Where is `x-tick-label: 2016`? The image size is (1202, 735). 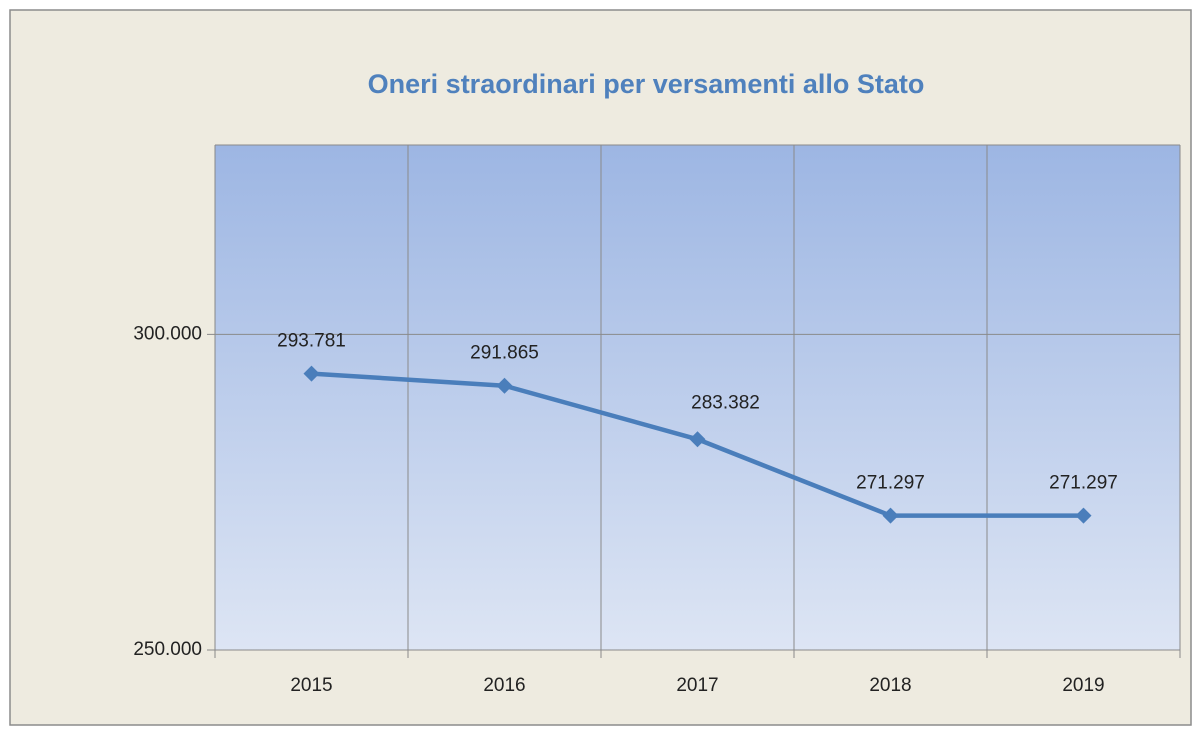
x-tick-label: 2016 is located at coordinates (504, 685).